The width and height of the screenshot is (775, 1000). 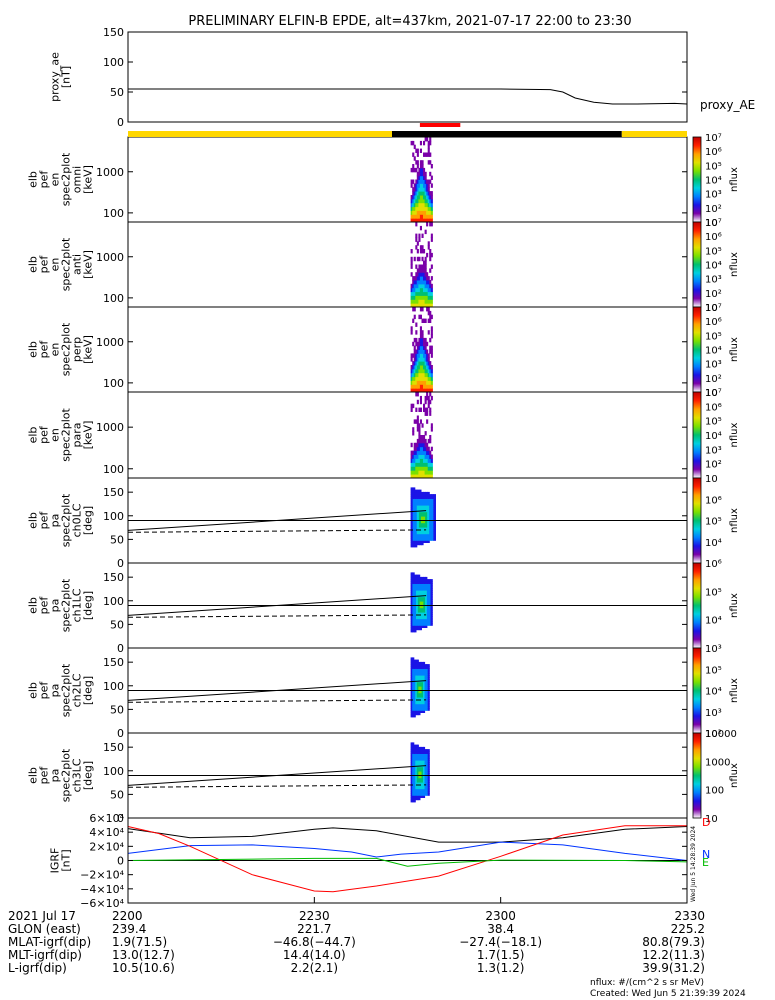 I want to click on pa-ch3-anti-loss-cone-line, so click(x=277, y=786).